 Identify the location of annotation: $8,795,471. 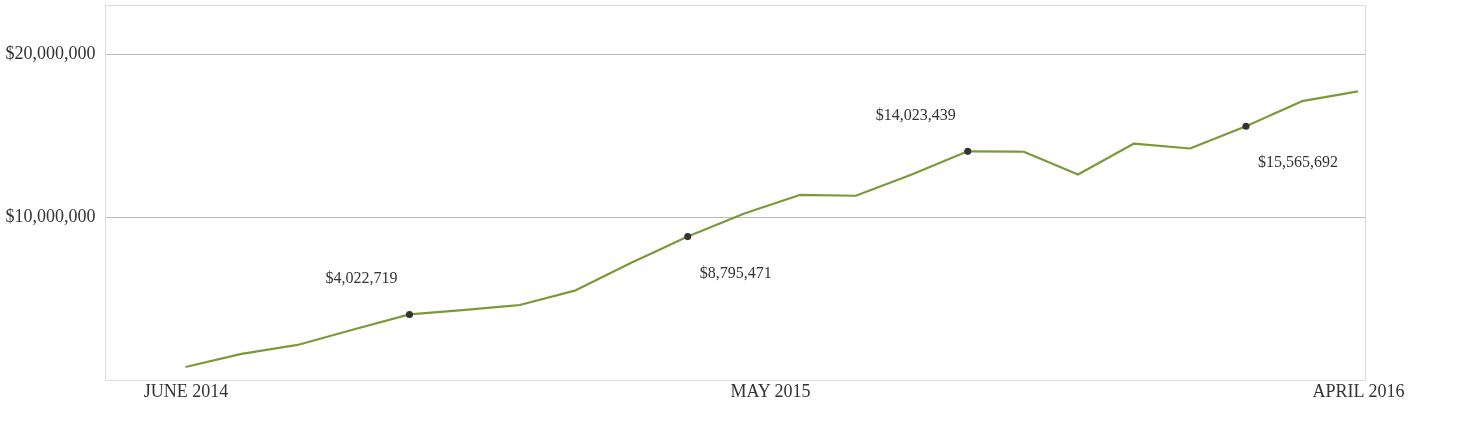
(735, 272).